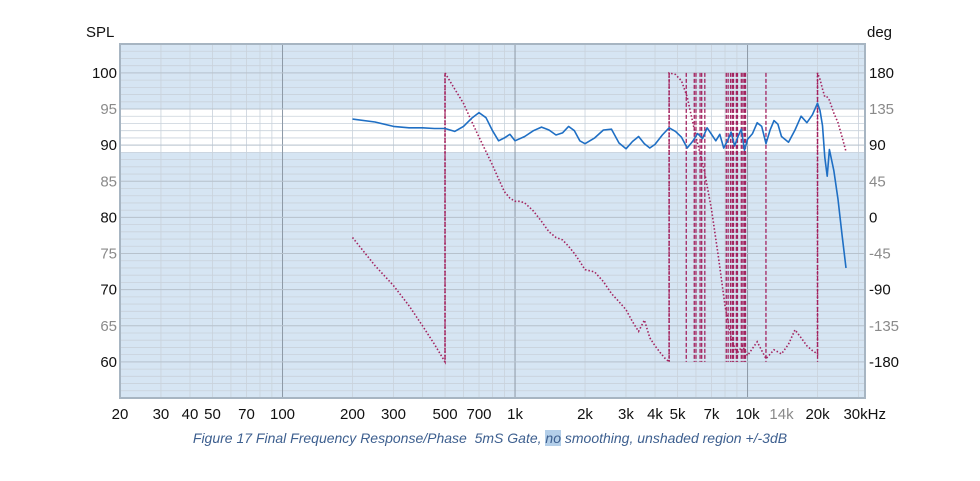  Describe the element at coordinates (100, 32) in the screenshot. I see `y-axis-unit-label: SPL` at that location.